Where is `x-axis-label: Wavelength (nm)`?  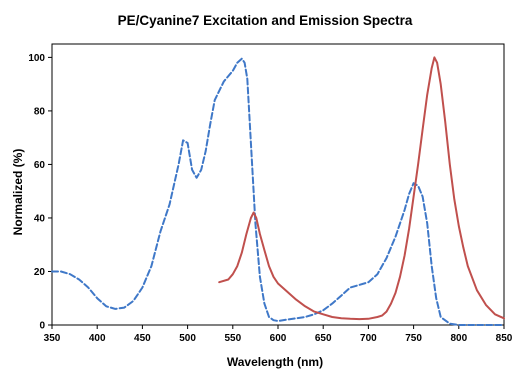 x-axis-label: Wavelength (nm) is located at coordinates (275, 362).